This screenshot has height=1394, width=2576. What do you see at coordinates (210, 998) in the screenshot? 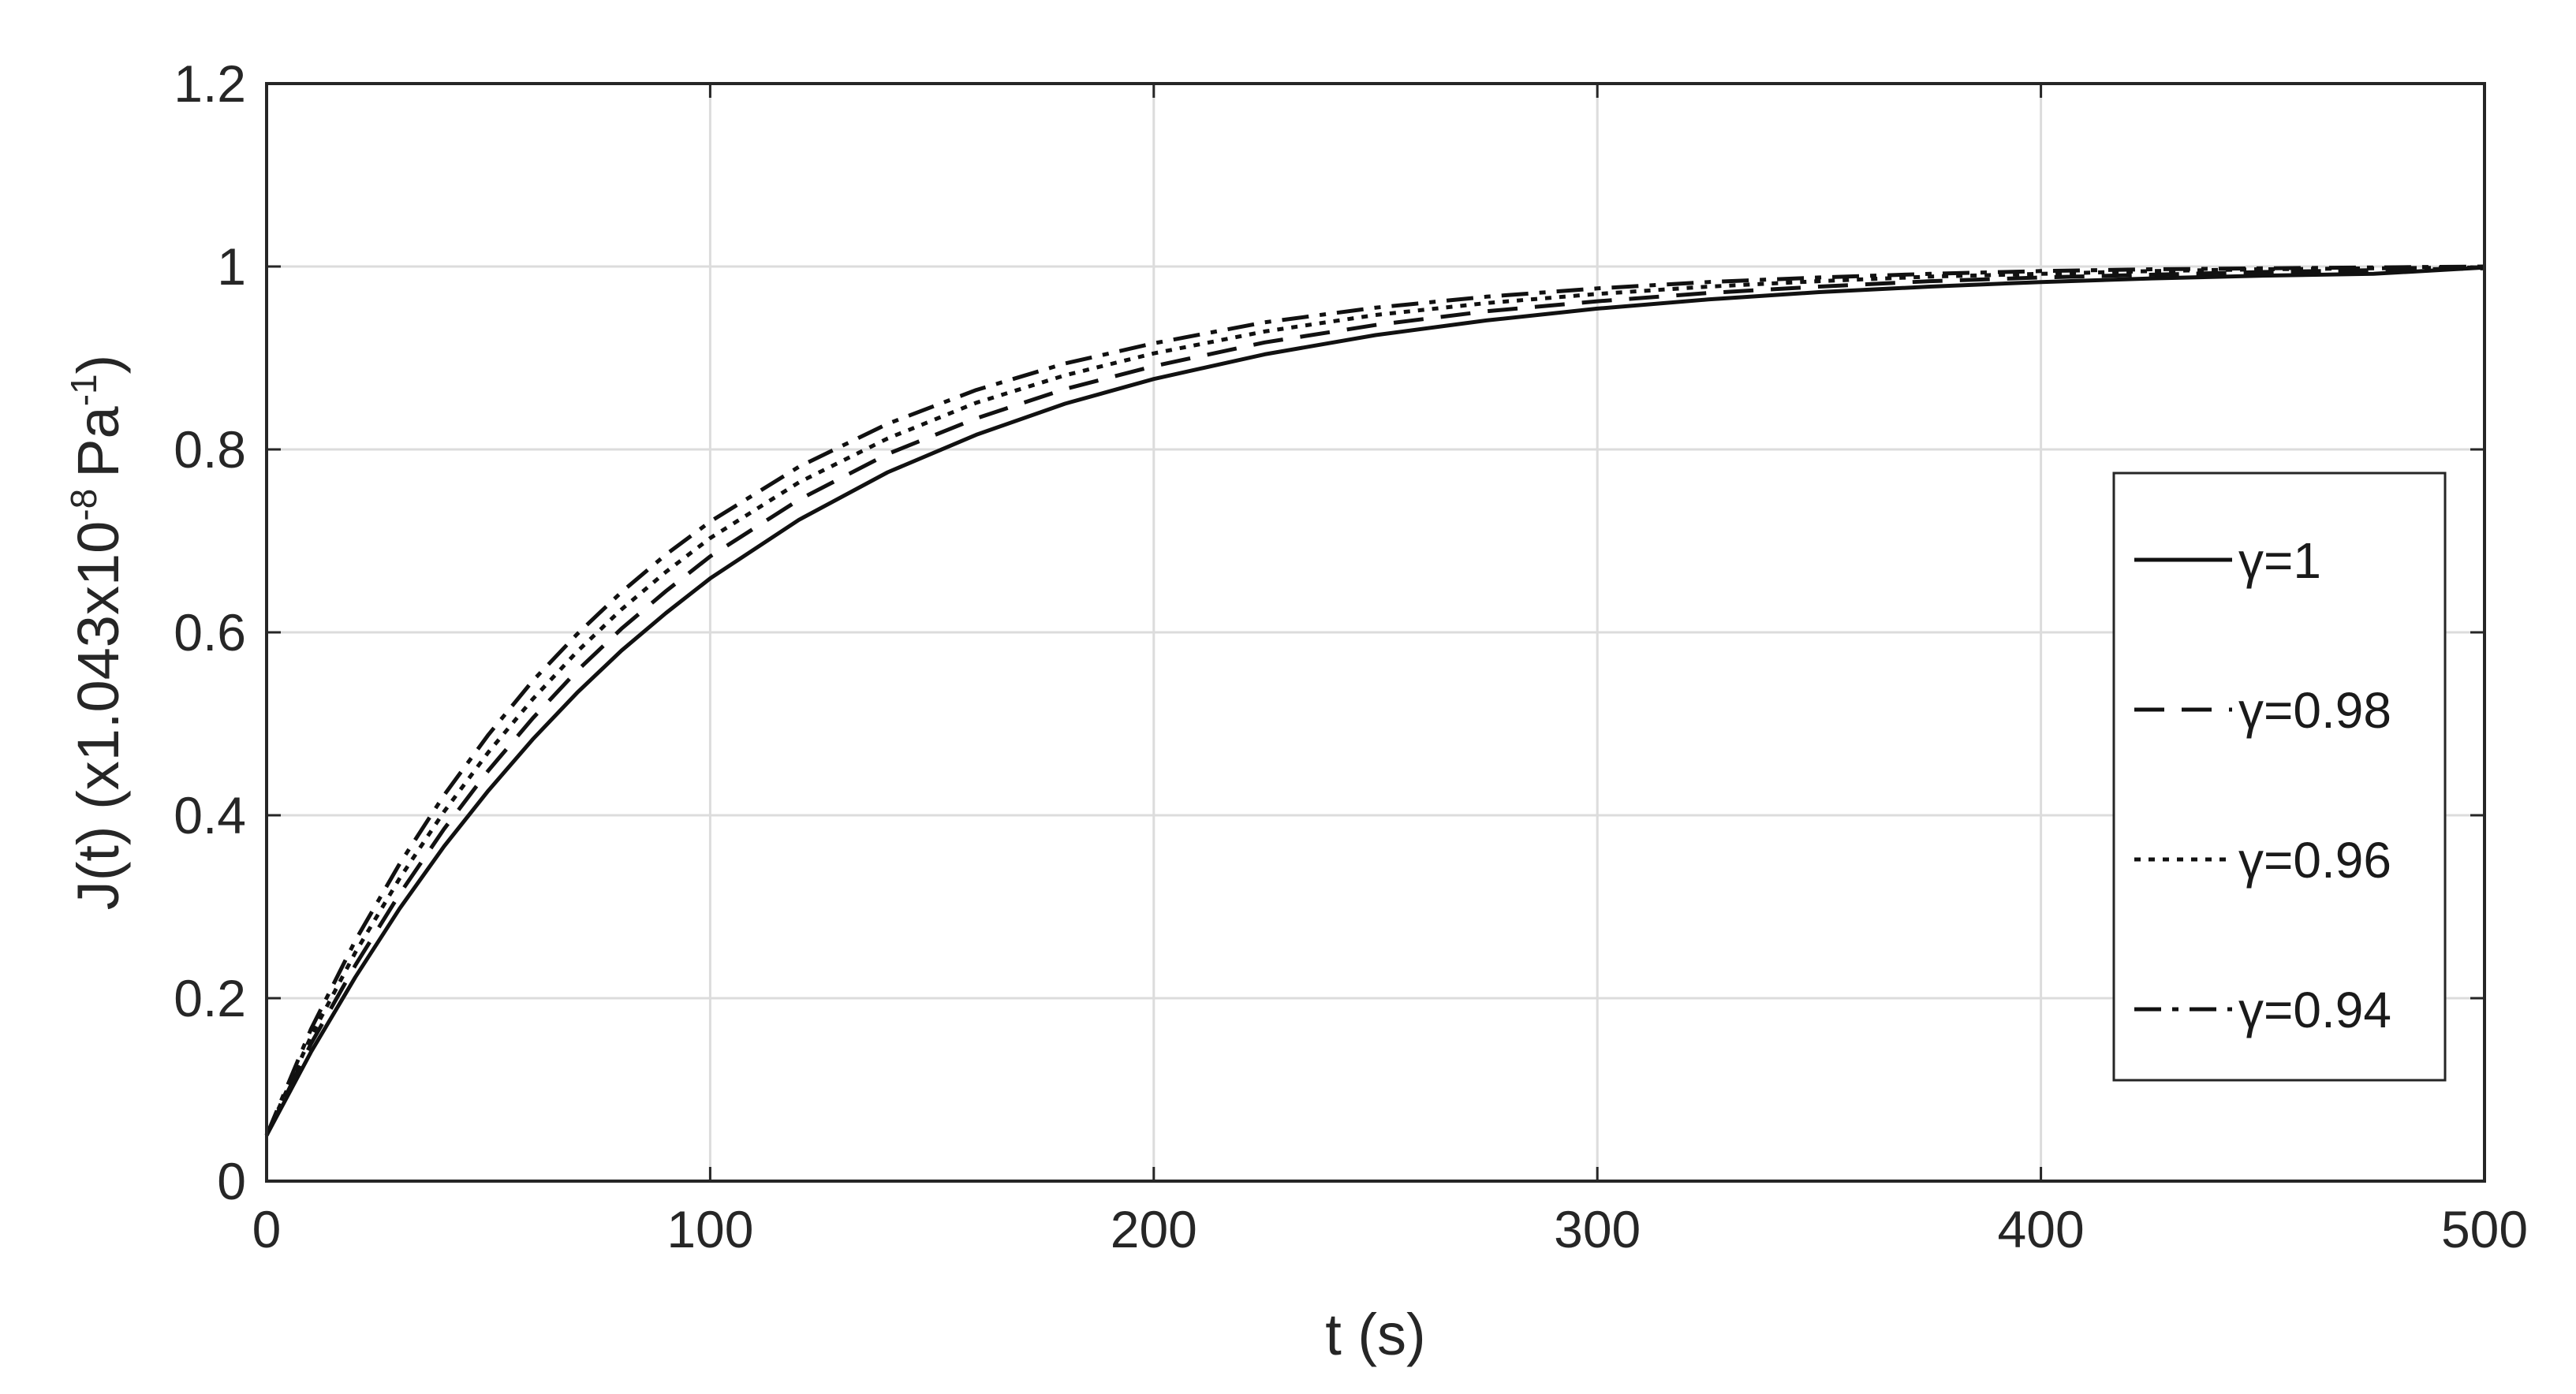
I see `y-tick-label-1: 0.2` at bounding box center [210, 998].